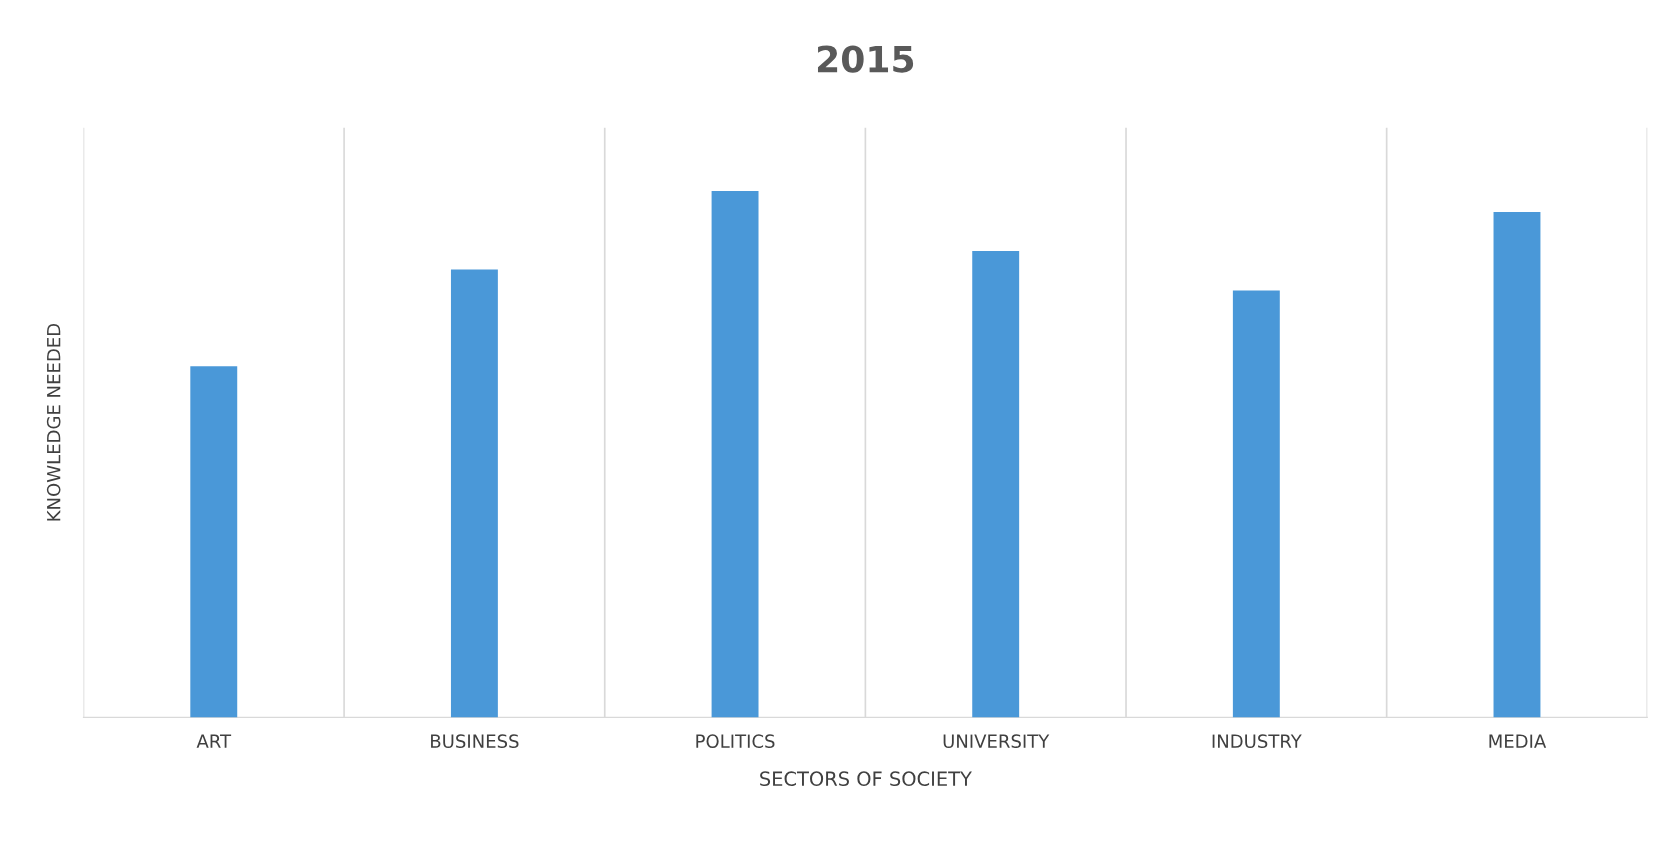 The width and height of the screenshot is (1669, 852). Describe the element at coordinates (866, 779) in the screenshot. I see `x-axis-title: SECTORS OF SOCIETY` at that location.